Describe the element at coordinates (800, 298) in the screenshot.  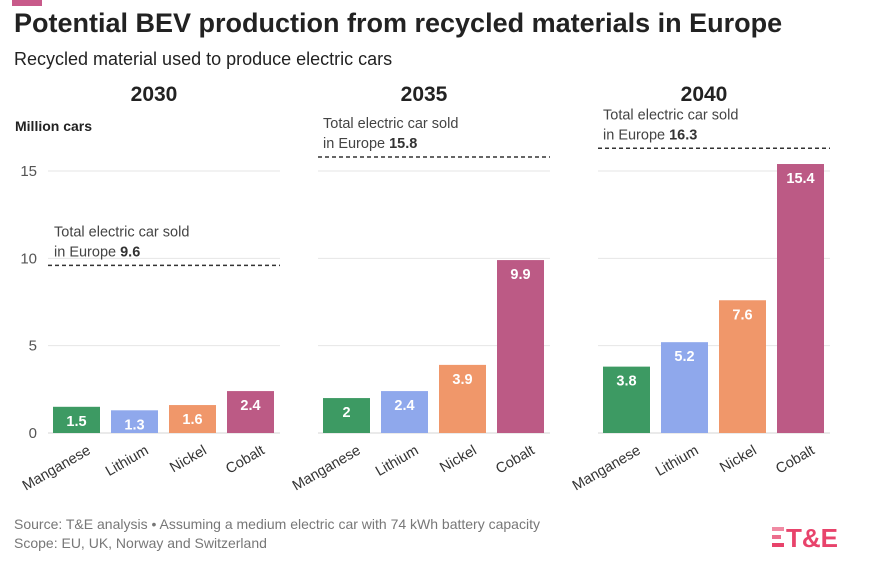
I see `bar-cobalt-2040` at that location.